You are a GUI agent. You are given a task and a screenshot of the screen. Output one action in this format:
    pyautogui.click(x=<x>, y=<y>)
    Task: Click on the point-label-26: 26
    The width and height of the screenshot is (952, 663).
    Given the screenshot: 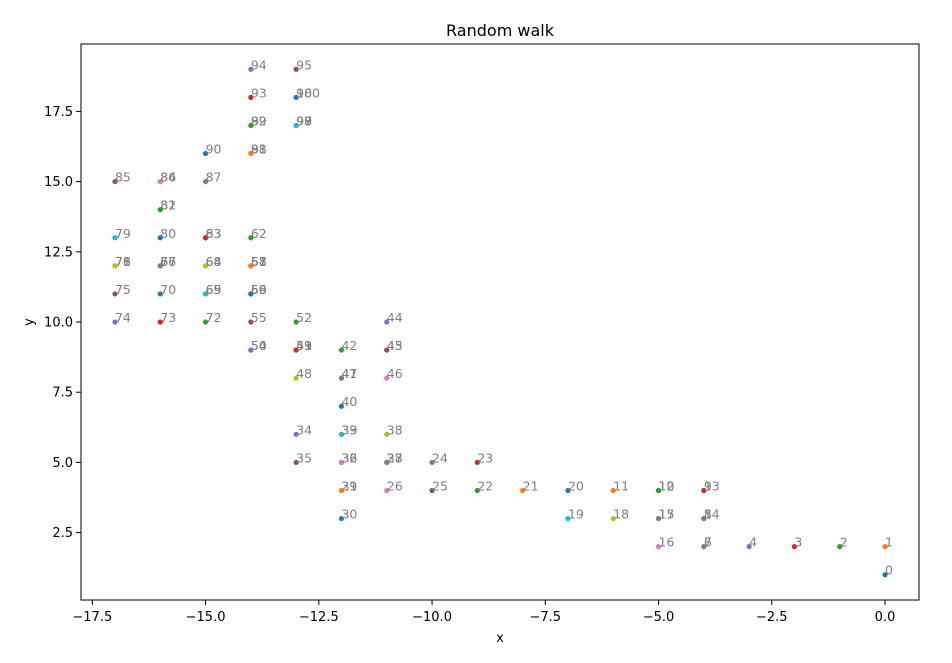 What is the action you would take?
    pyautogui.click(x=395, y=485)
    